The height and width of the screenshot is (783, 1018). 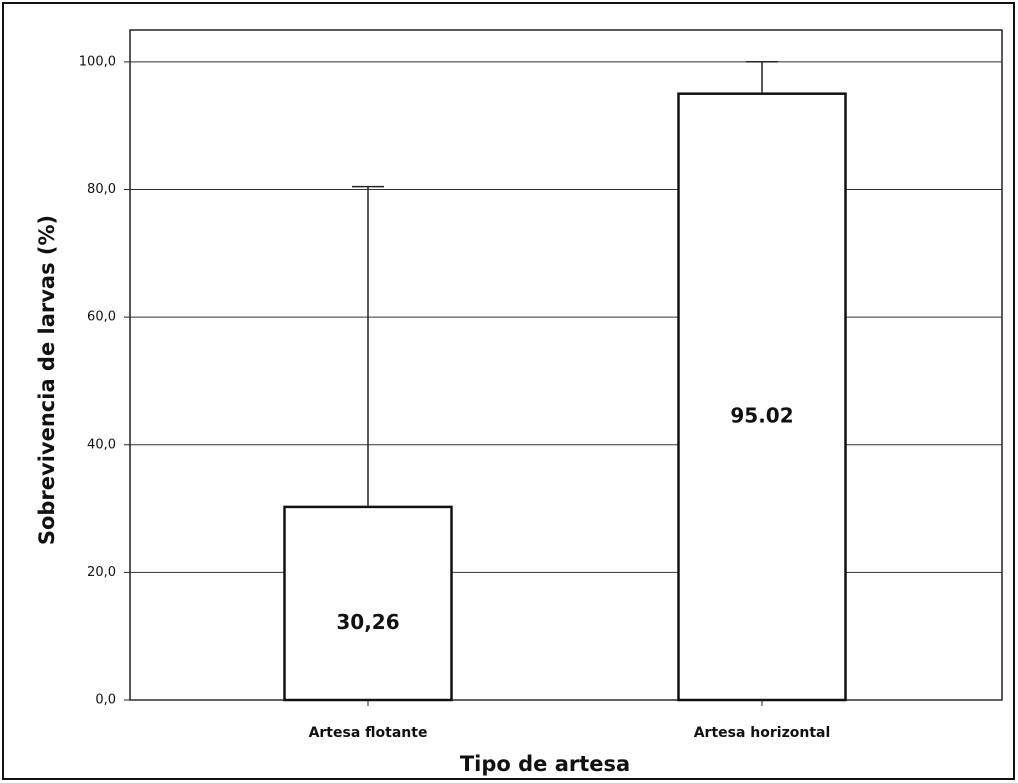 What do you see at coordinates (101, 317) in the screenshot?
I see `y-tick-label: 60,0` at bounding box center [101, 317].